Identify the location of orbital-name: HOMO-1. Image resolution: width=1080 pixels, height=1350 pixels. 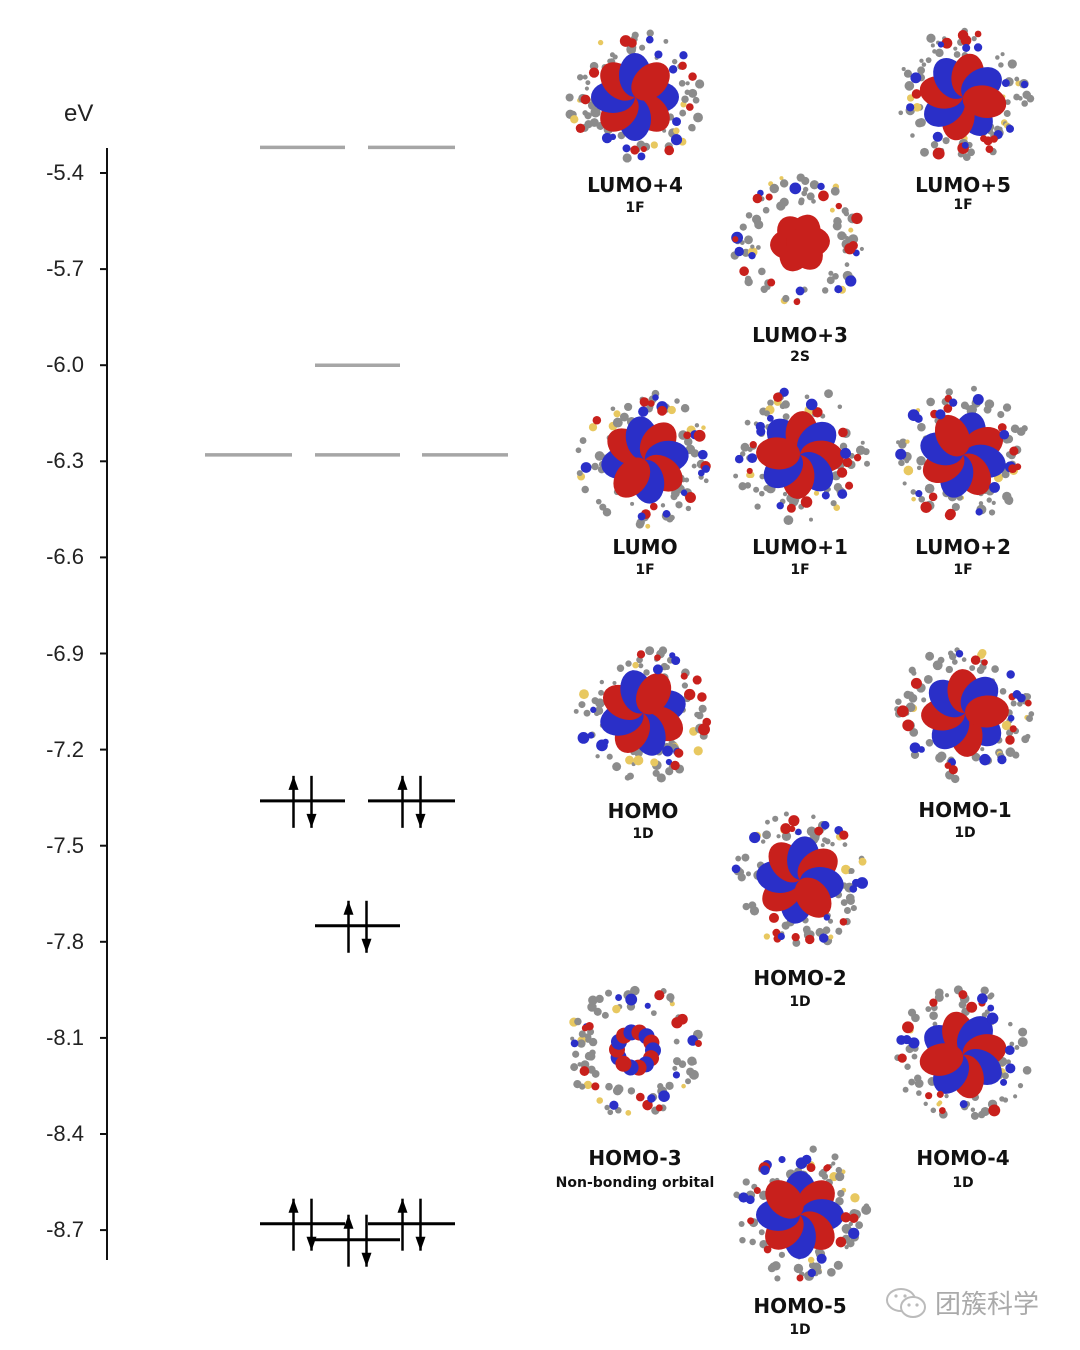
(965, 810).